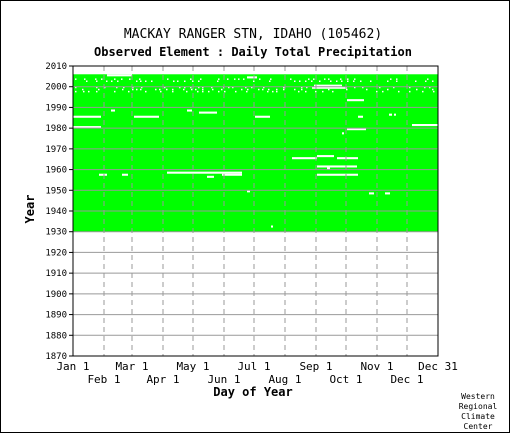  I want to click on x-tick-label: Feb 1, so click(103, 379).